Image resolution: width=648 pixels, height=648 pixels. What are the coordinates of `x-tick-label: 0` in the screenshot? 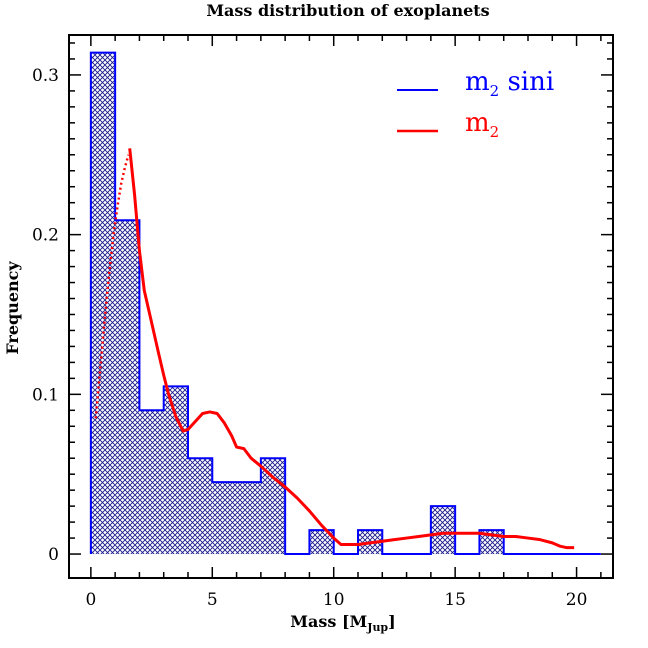 It's located at (90, 600).